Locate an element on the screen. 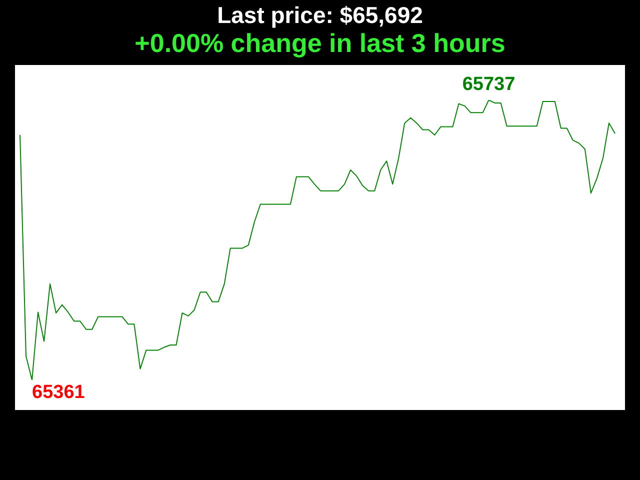 Image resolution: width=640 pixels, height=480 pixels. chart-title: Last price: $65,692 is located at coordinates (320, 15).